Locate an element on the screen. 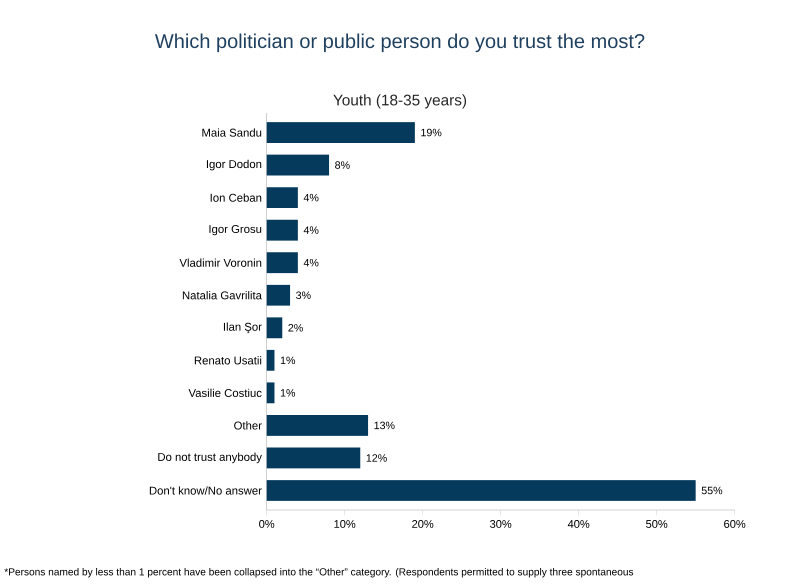 This screenshot has width=800, height=586. text: *Persons named by less than 1 percent have been collapsed into the “Other” category. (Respondents permitted to supply three spontaneous is located at coordinates (319, 573).